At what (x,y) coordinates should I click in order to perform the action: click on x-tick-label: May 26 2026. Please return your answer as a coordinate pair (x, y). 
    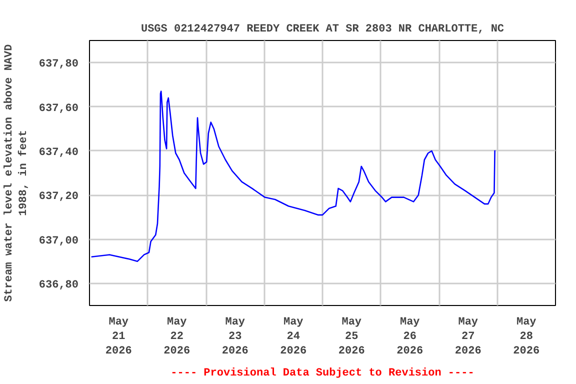
    Looking at the image, I should click on (410, 337).